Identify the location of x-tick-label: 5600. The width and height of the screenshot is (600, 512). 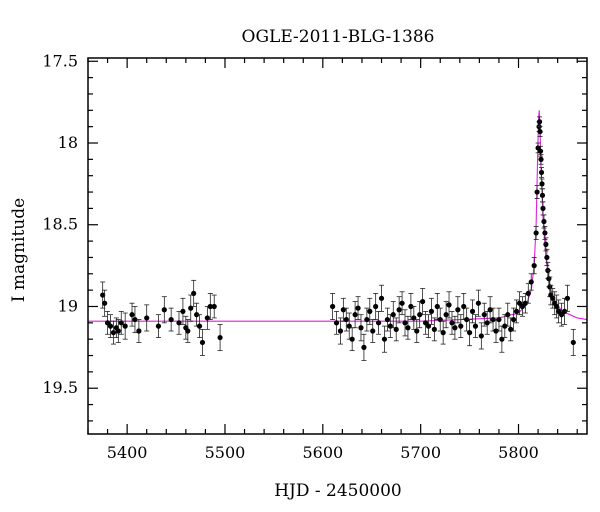
(322, 452).